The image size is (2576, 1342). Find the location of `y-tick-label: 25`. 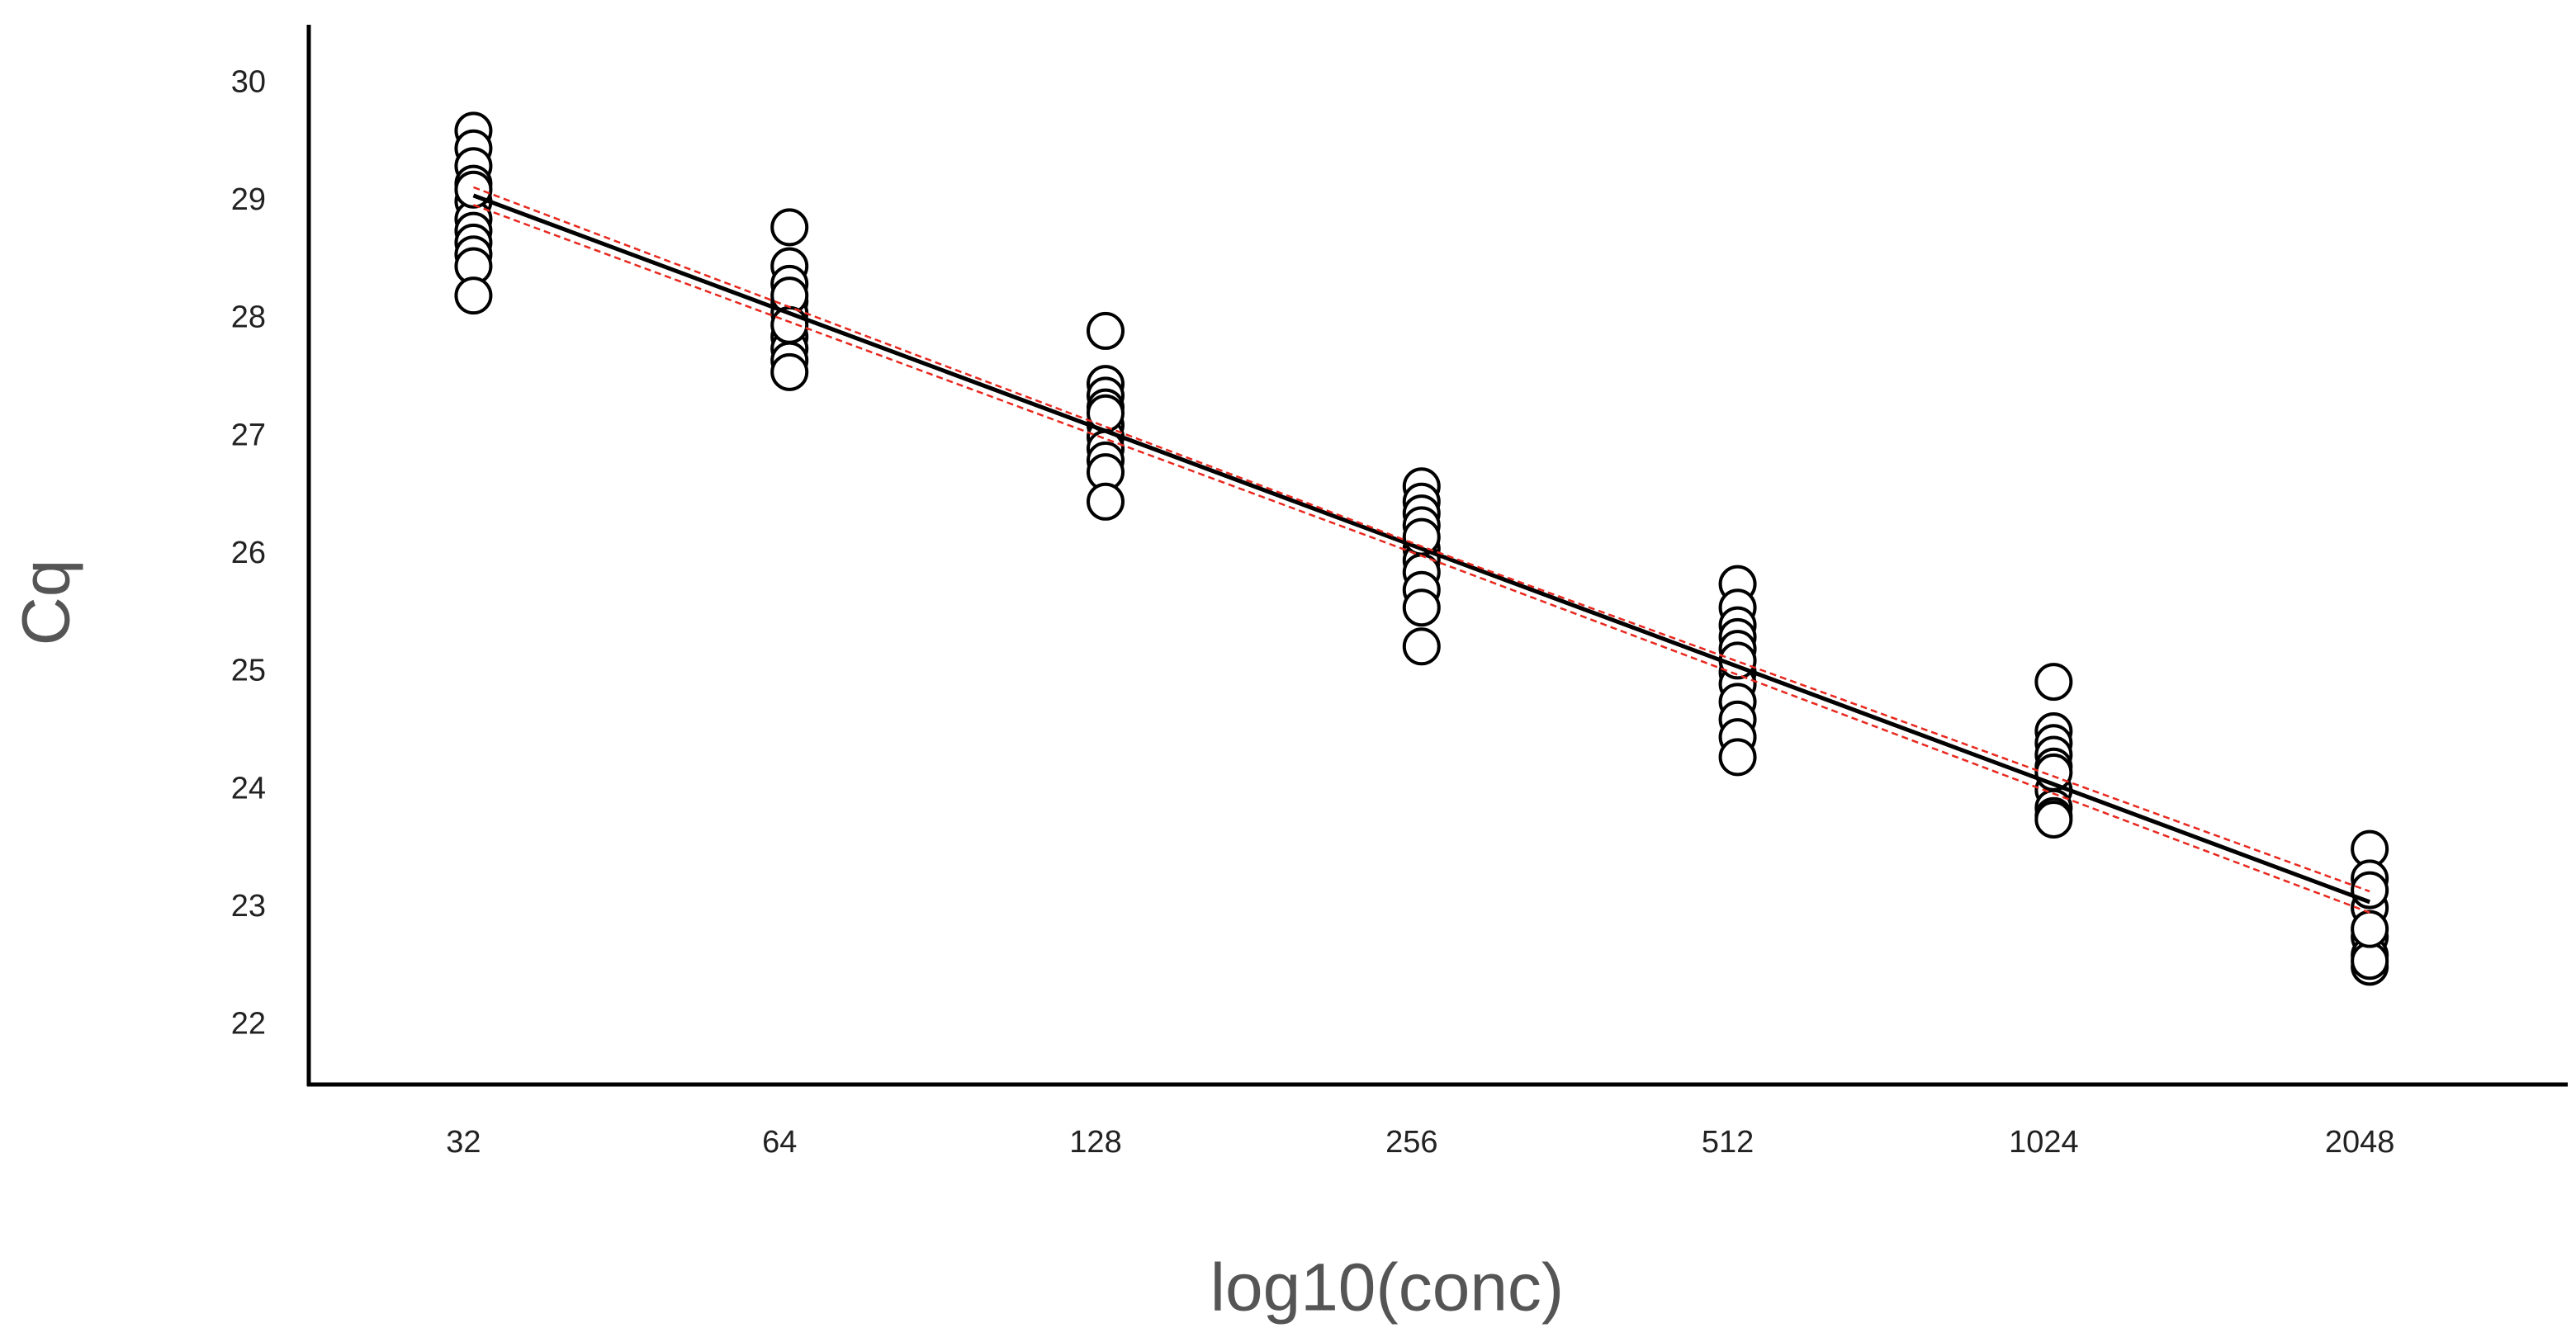

y-tick-label: 25 is located at coordinates (248, 671).